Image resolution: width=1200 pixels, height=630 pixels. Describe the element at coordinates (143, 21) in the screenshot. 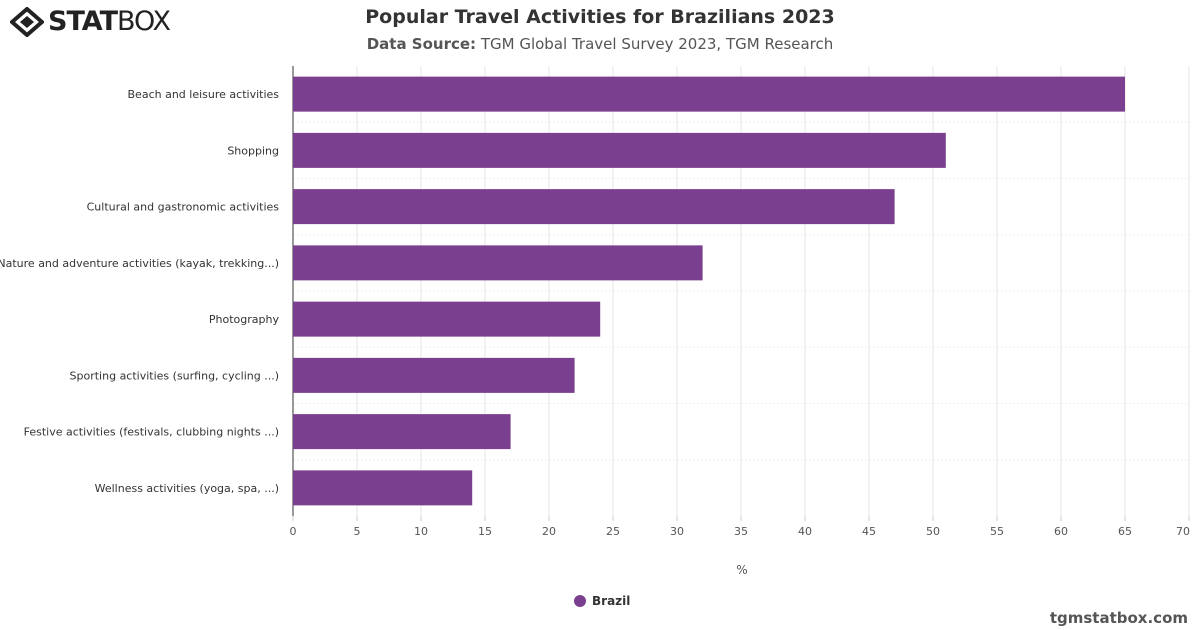

I see `logo-light: BOX` at that location.